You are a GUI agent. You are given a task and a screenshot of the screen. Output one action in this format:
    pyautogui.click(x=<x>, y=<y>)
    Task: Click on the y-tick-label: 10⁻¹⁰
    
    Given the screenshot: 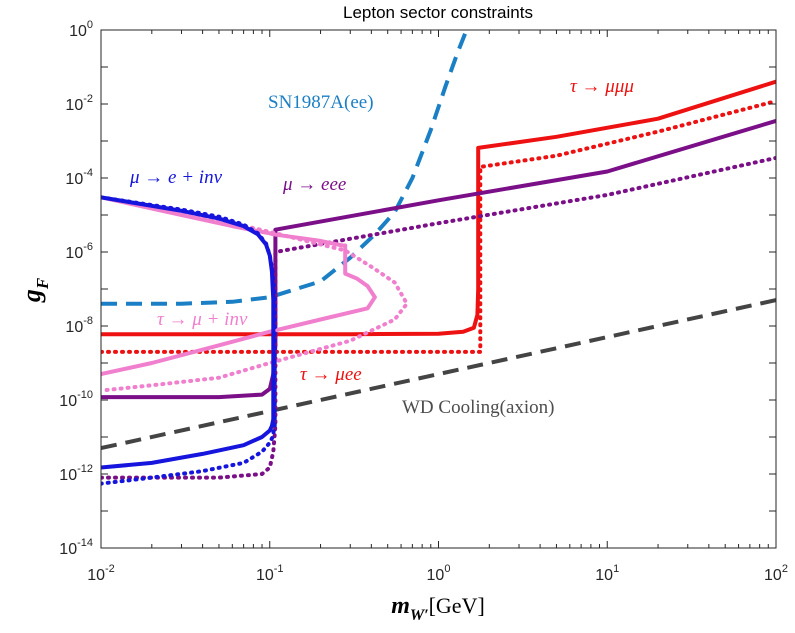 What is the action you would take?
    pyautogui.click(x=76, y=399)
    